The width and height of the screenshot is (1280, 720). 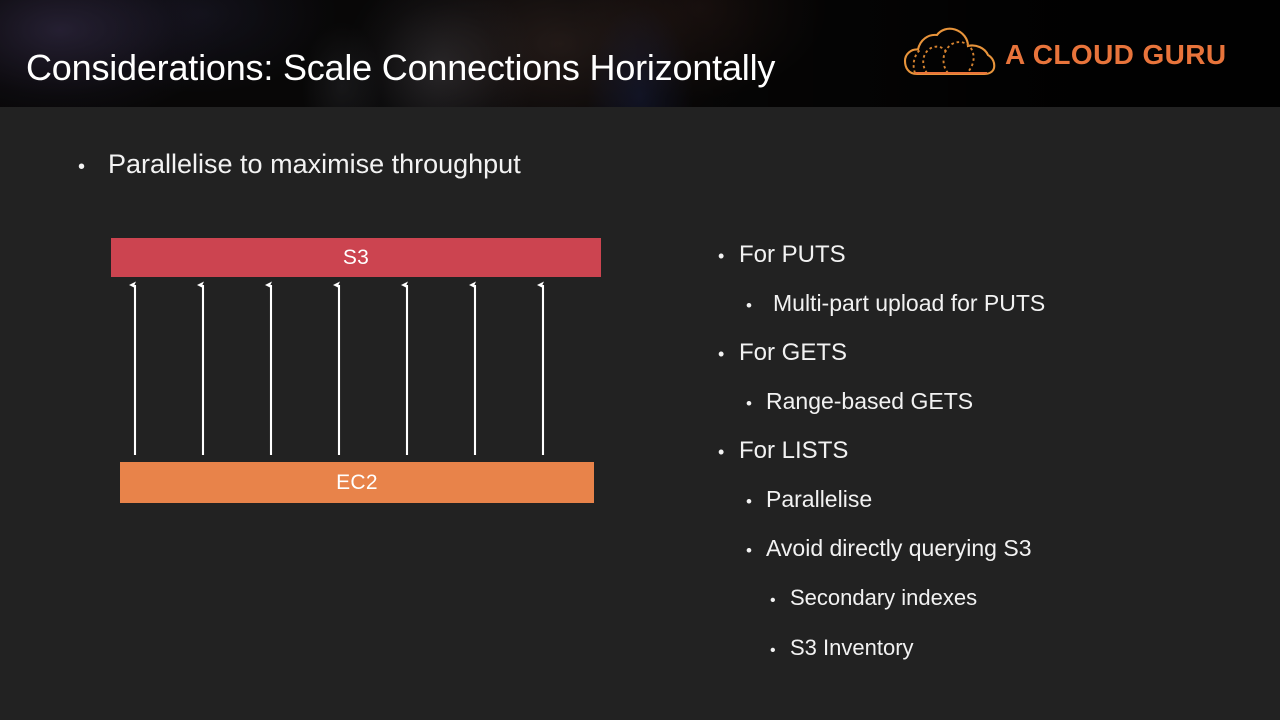 I want to click on list-item-label: Secondary indexes, so click(x=884, y=597).